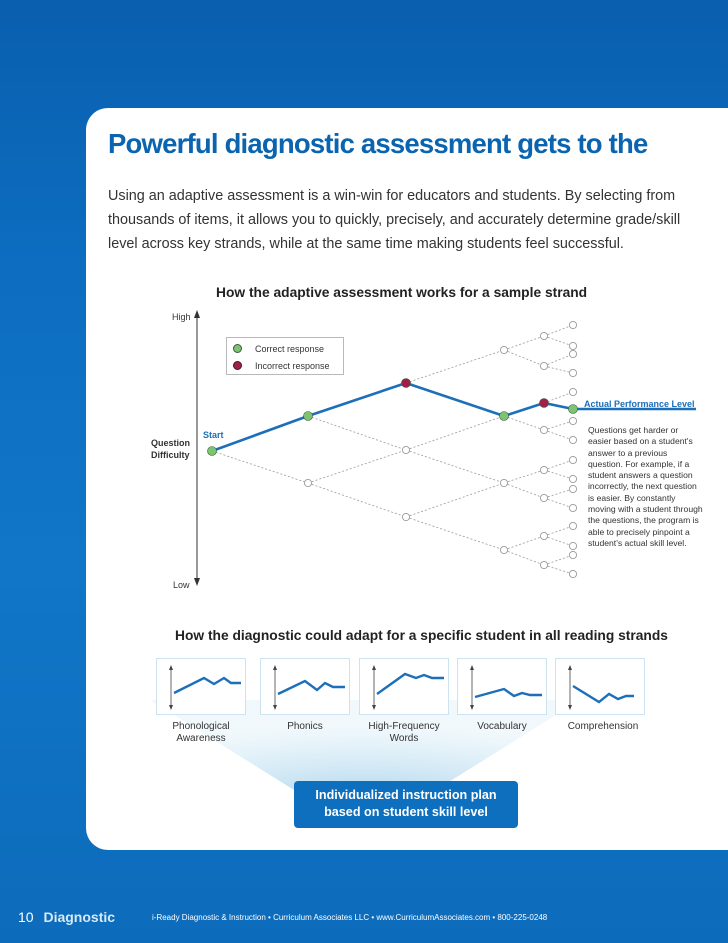  Describe the element at coordinates (404, 726) in the screenshot. I see `strand-label-line-1: High-Frequency` at that location.